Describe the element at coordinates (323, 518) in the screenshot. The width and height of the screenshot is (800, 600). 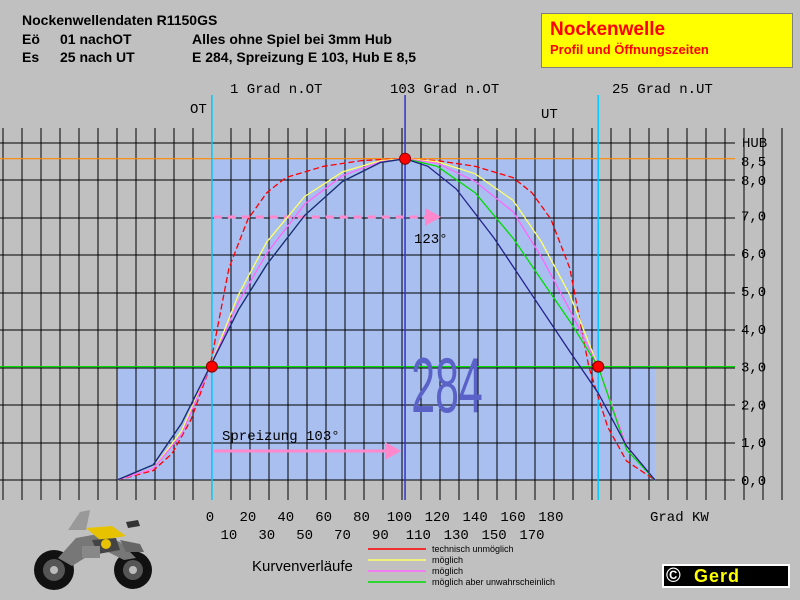
I see `x-tick-upper: 60` at that location.